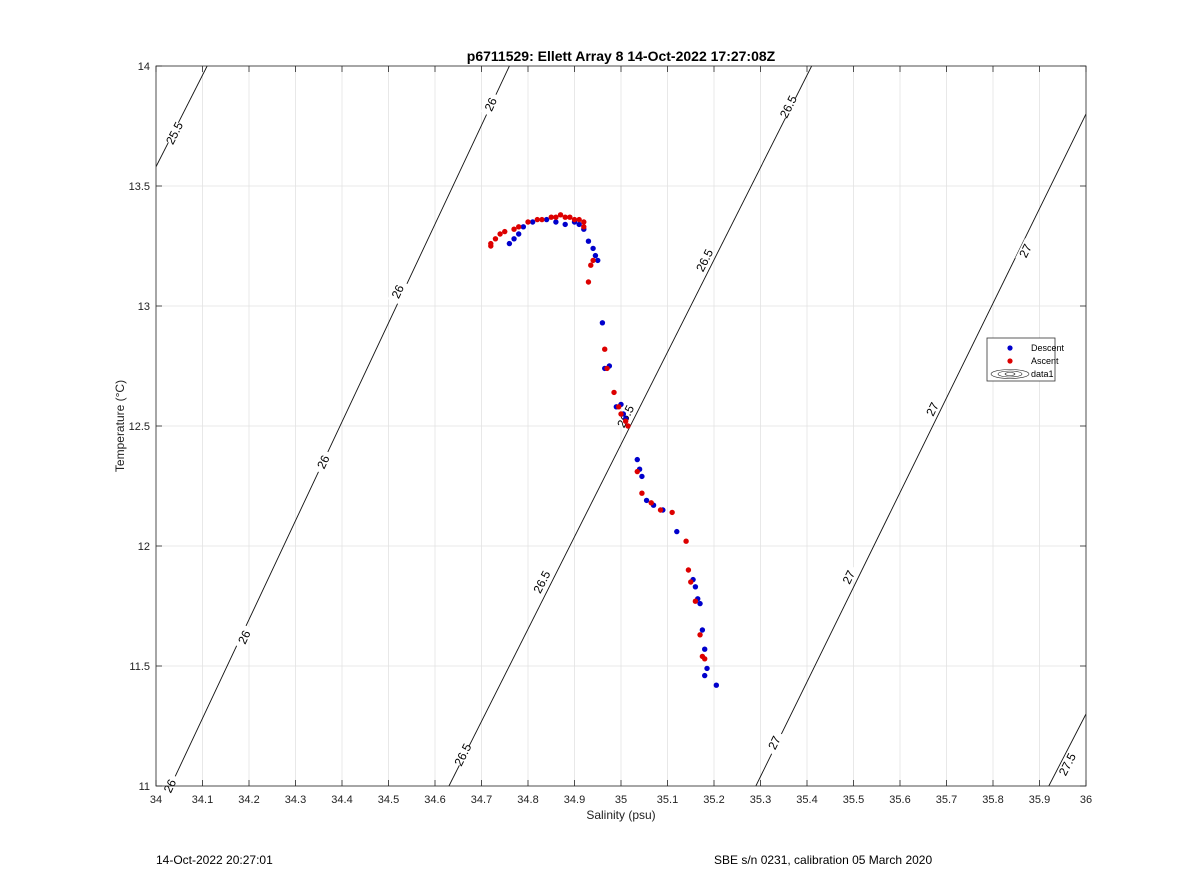 This screenshot has height=885, width=1200. Describe the element at coordinates (1045, 361) in the screenshot. I see `legend-ascent-label: Ascent` at that location.